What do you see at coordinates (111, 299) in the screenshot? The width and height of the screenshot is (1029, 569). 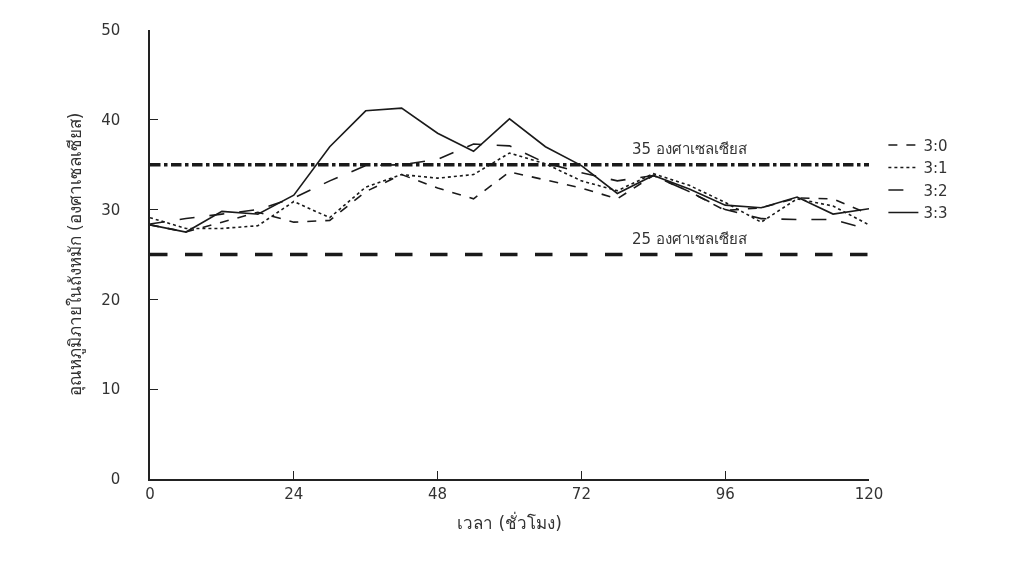 I see `y-tick-label: 20` at bounding box center [111, 299].